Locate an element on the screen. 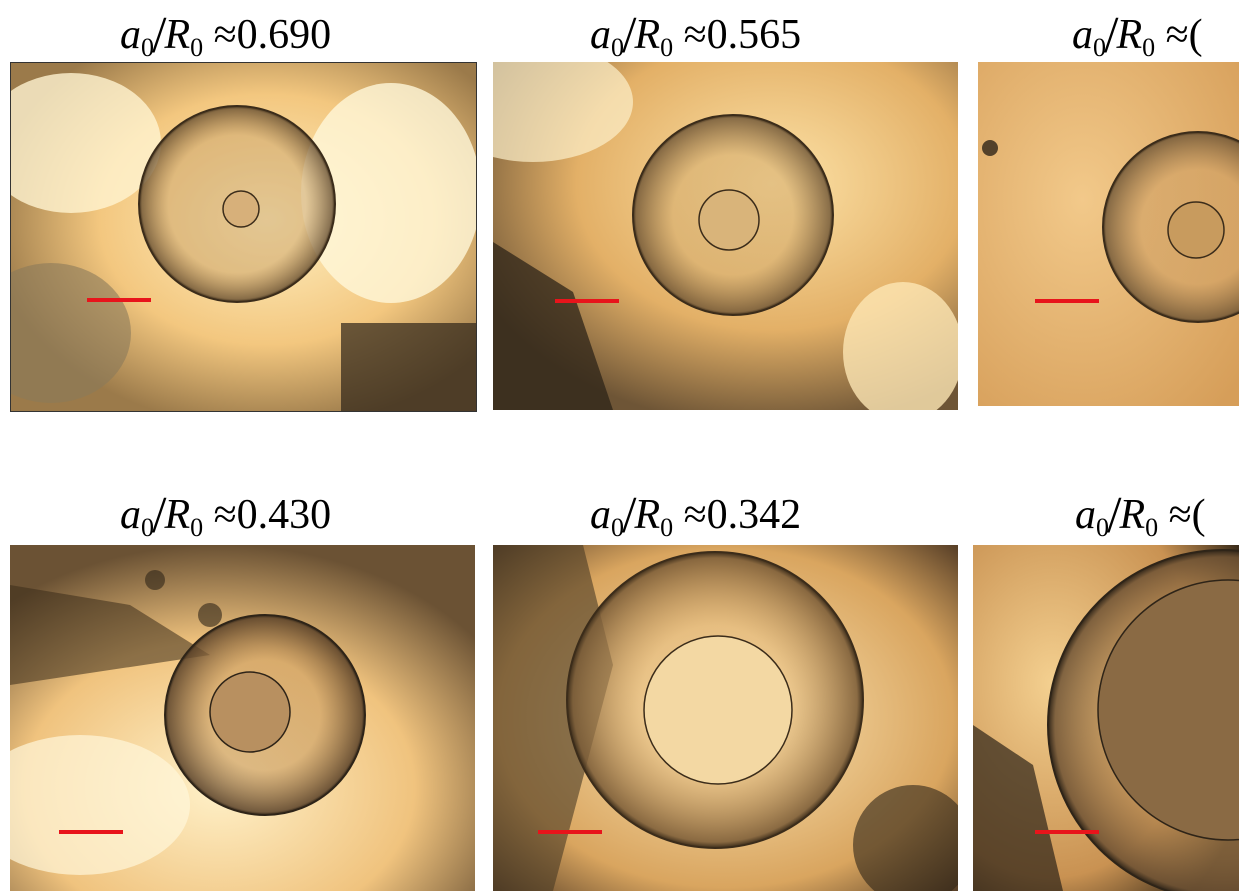 The image size is (1239, 891). panel-label: a0/R0 ≈0.690 is located at coordinates (226, 35).